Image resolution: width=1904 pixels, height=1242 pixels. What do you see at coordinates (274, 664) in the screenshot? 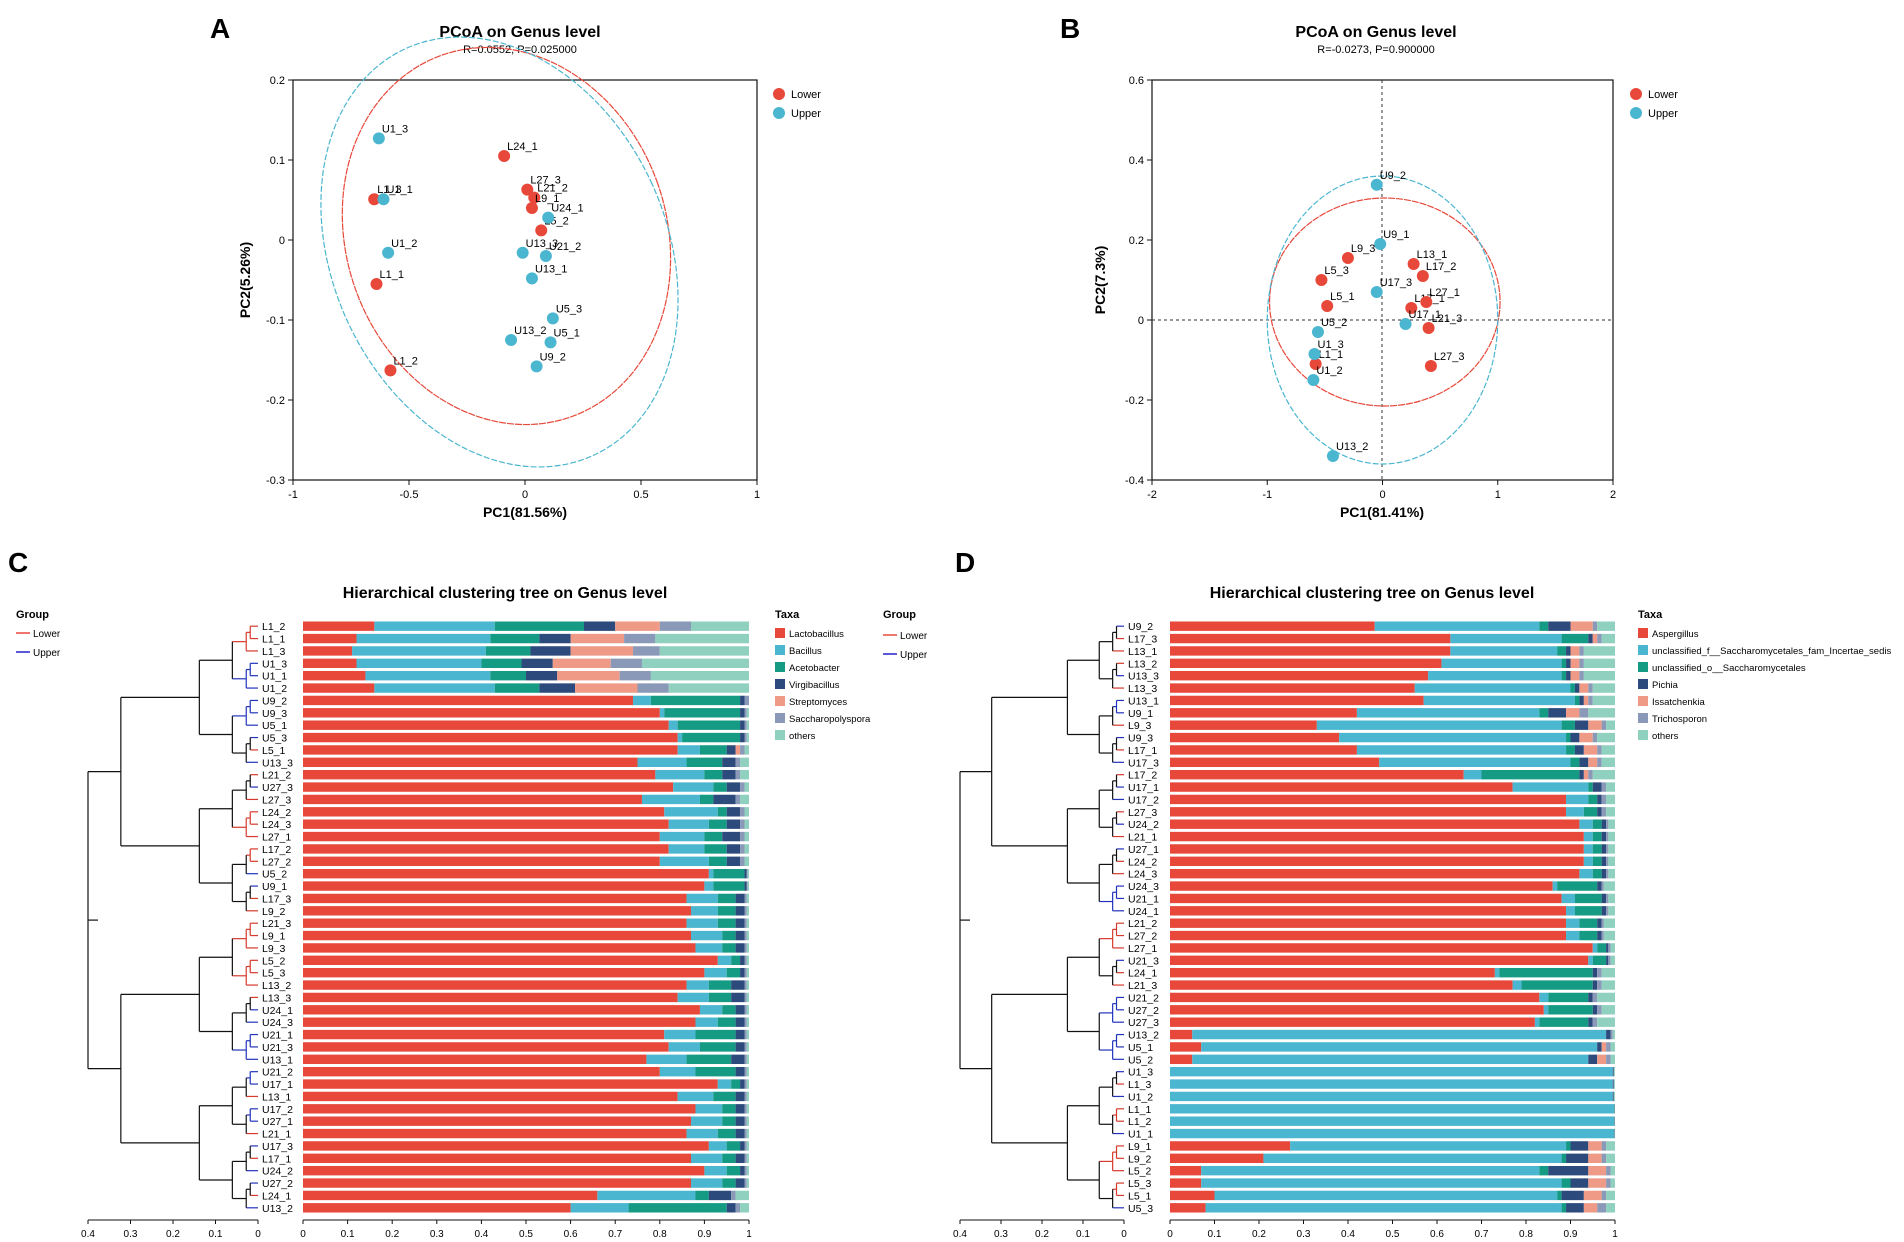
I see `sample-label: U1_3` at bounding box center [274, 664].